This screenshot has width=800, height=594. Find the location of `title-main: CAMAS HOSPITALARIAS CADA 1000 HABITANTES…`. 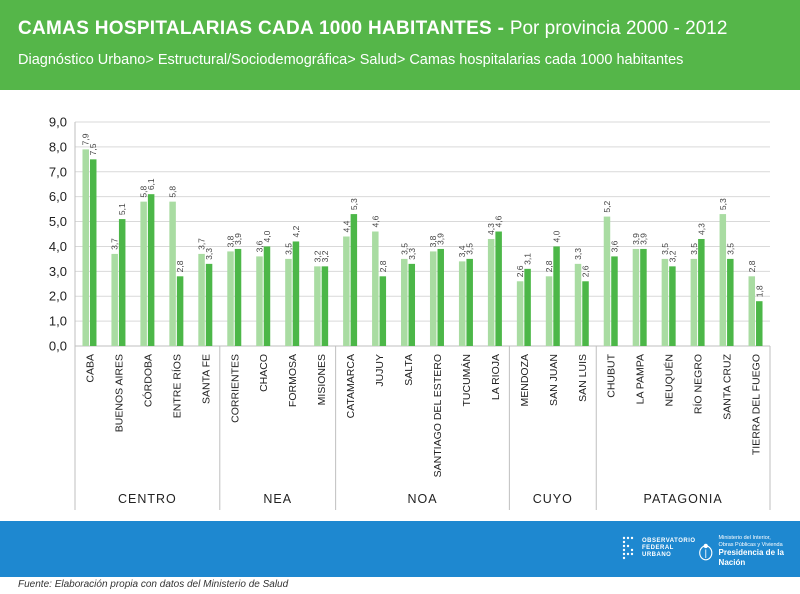

title-main: CAMAS HOSPITALARIAS CADA 1000 HABITANTES… is located at coordinates (264, 28).